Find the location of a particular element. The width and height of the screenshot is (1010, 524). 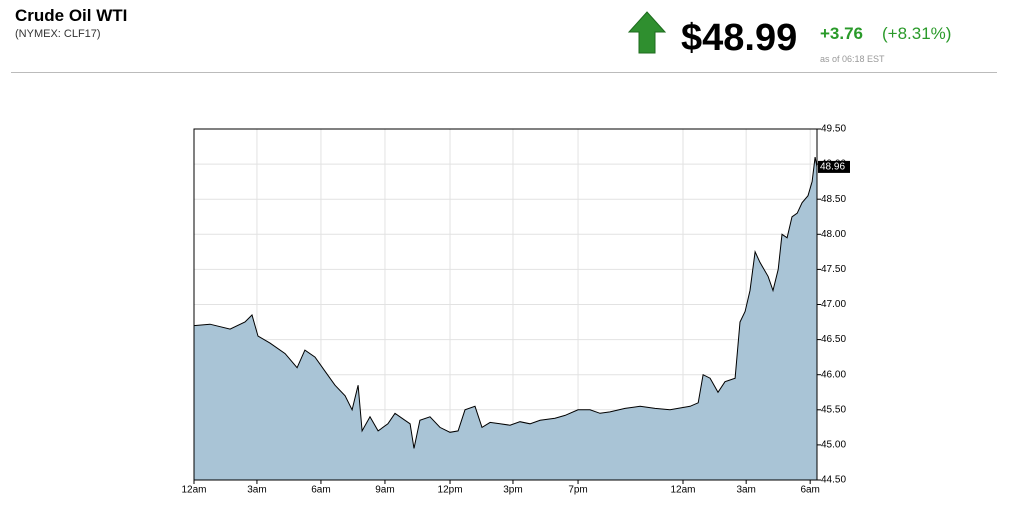

y-tick-label: 49.50 is located at coordinates (833, 129).